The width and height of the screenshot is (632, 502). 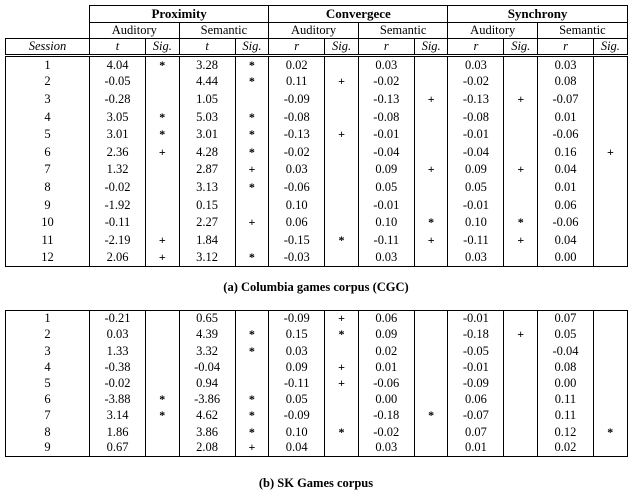 I want to click on value-cell: -0.05, so click(x=476, y=351).